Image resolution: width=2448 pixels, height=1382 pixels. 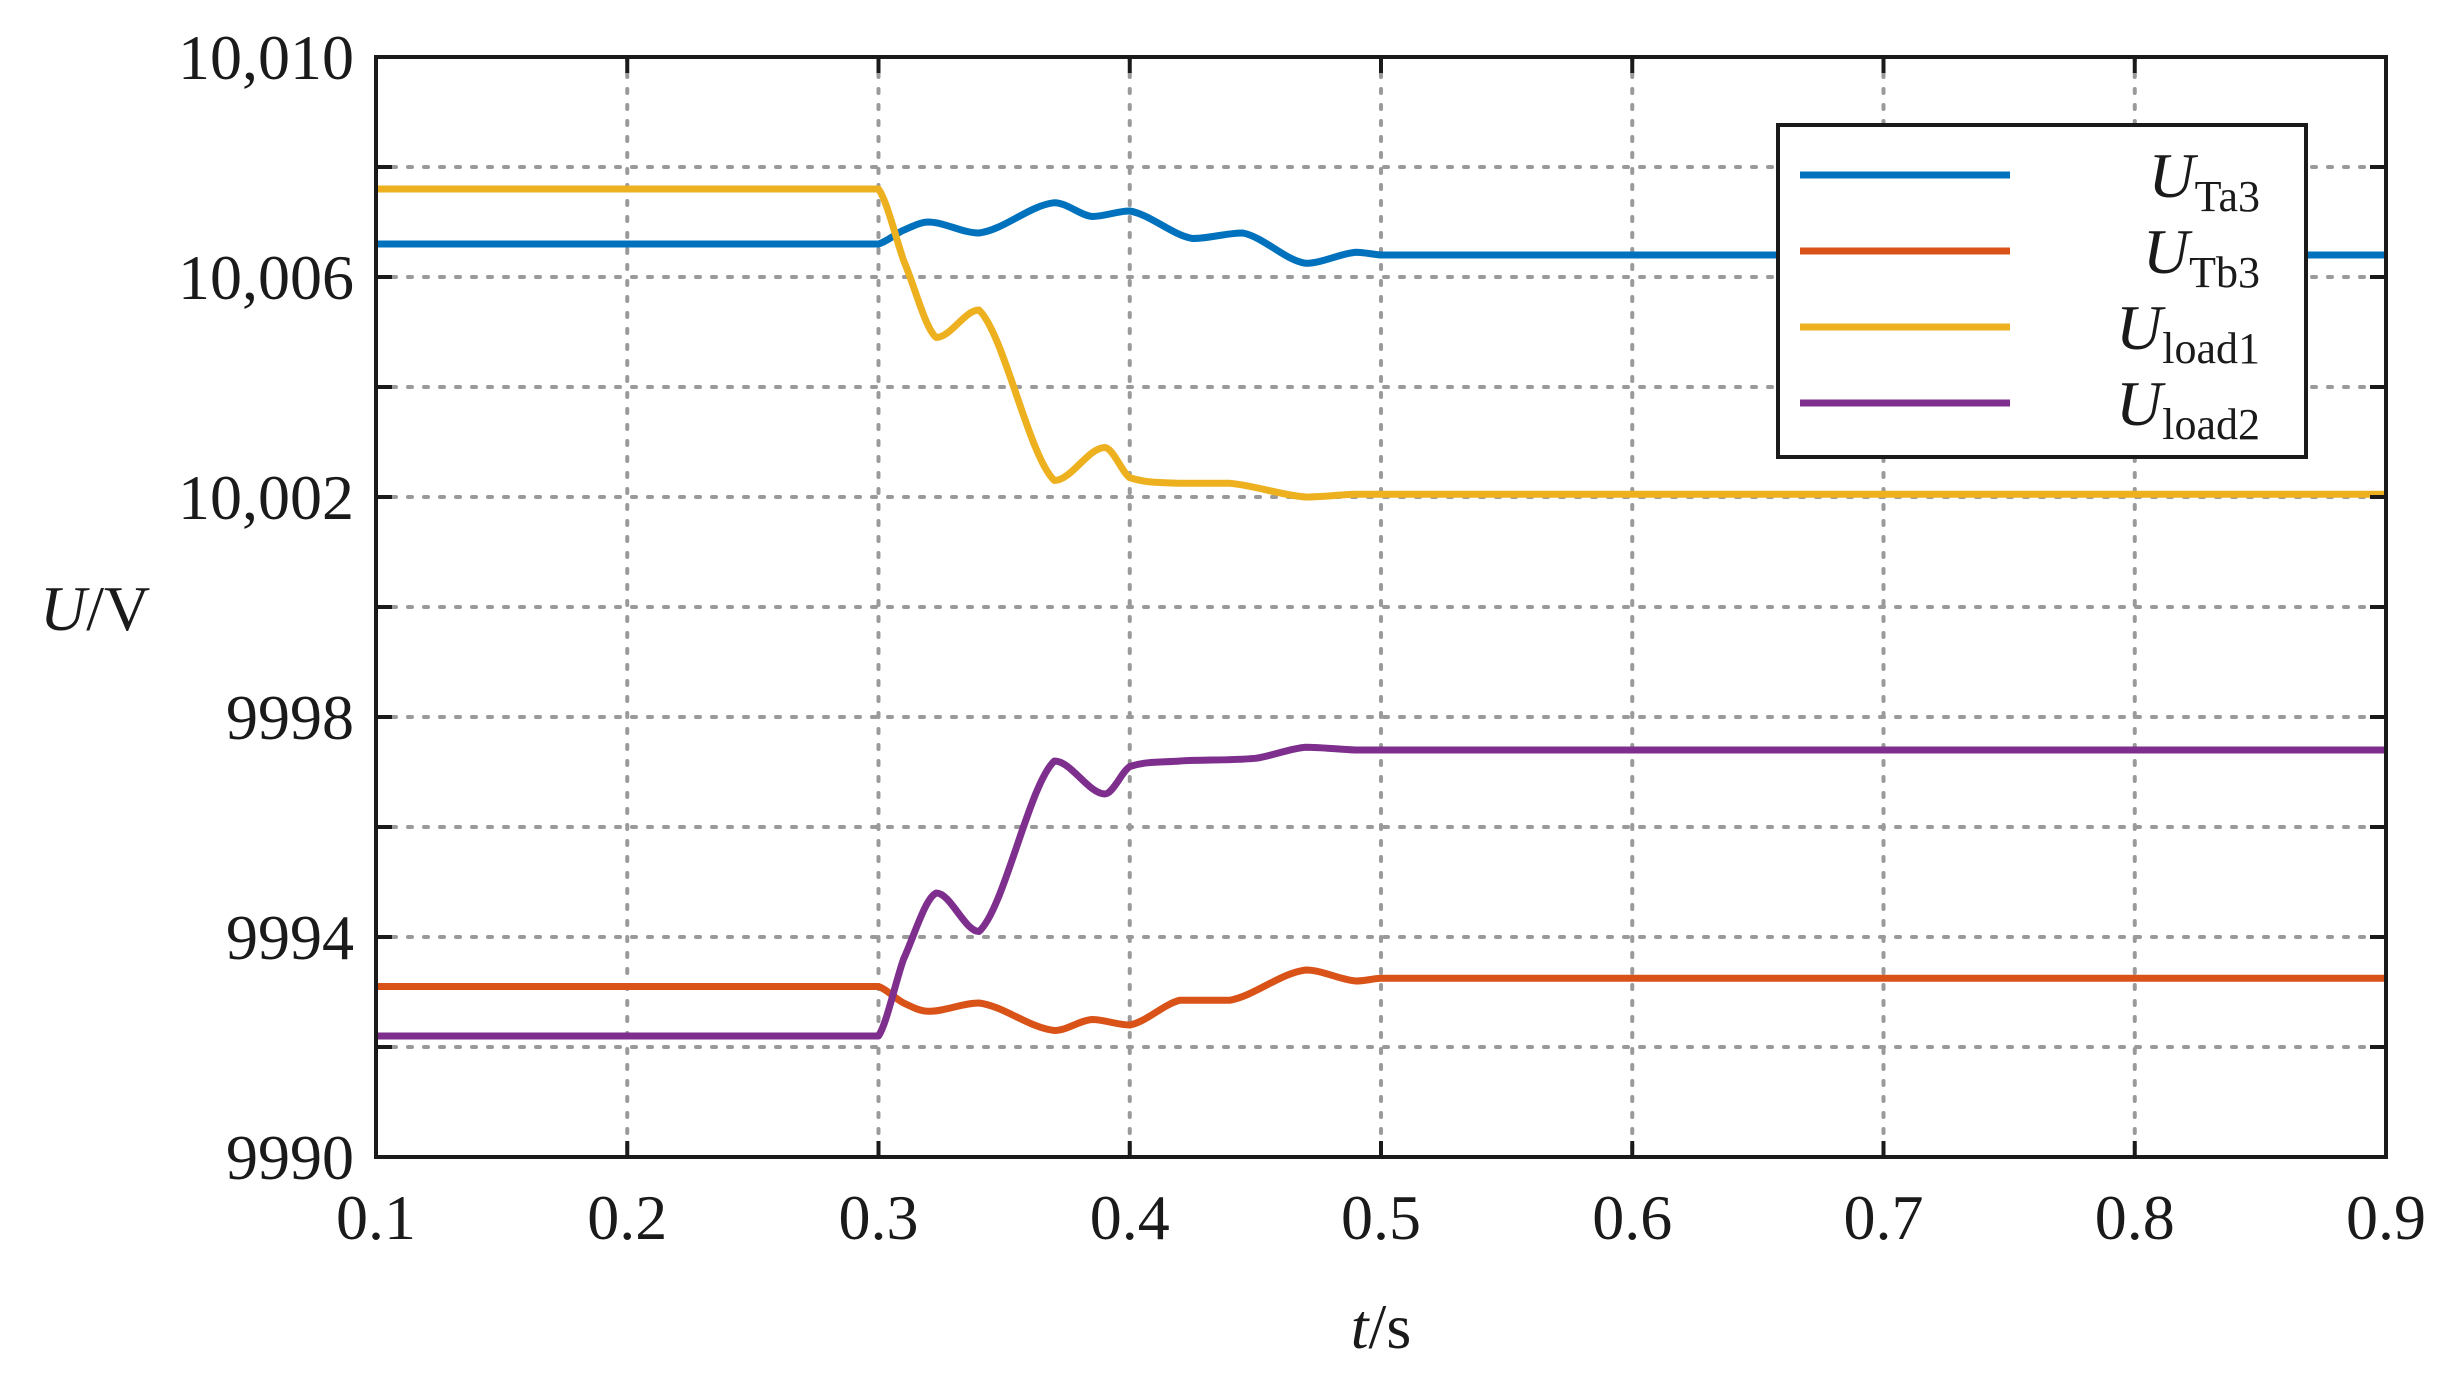 I want to click on x-tick-label: 0.6, so click(x=1632, y=1217).